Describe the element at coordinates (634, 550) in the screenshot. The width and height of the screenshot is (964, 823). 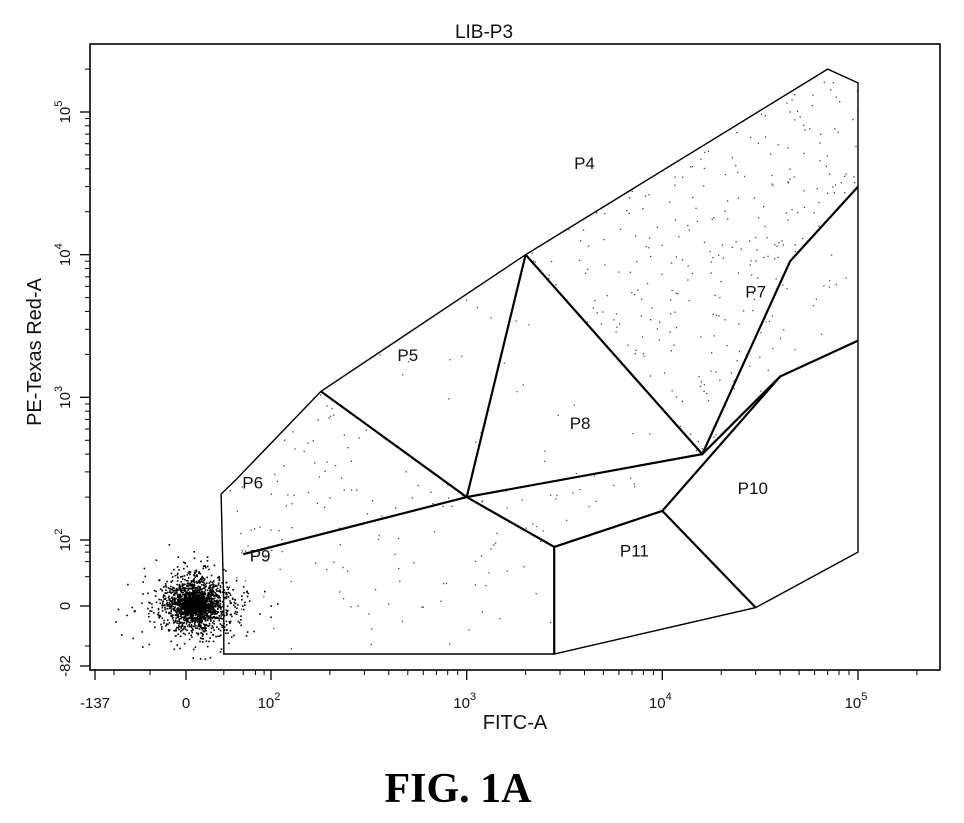
I see `gate-label-p11: P11` at that location.